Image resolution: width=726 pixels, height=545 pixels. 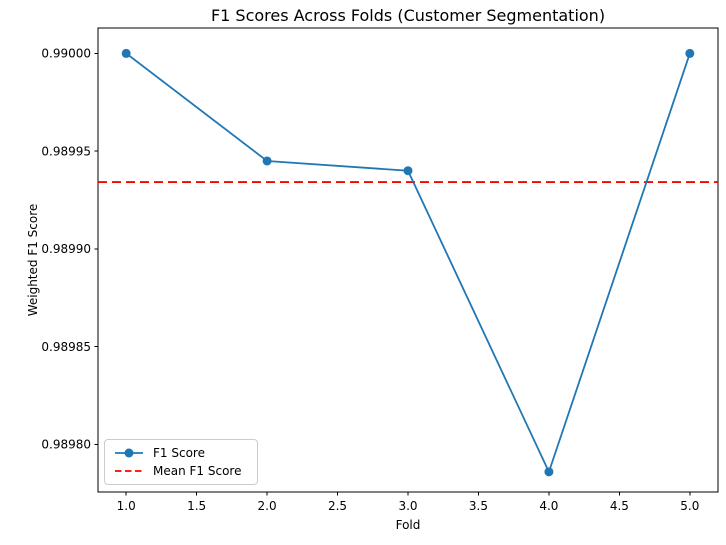 What do you see at coordinates (66, 249) in the screenshot?
I see `y-tick-label: 0.98990` at bounding box center [66, 249].